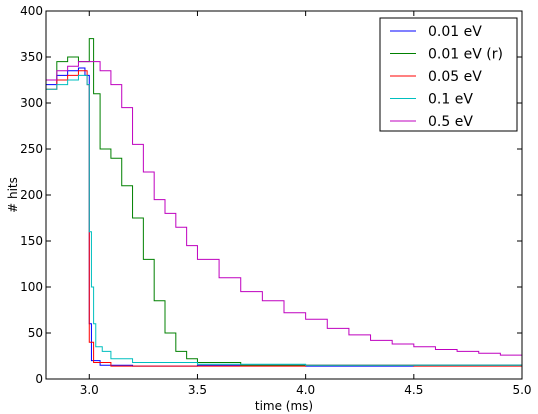  I want to click on legend: 0.01 eV 0.01 eV (r) 0.05 eV 0.1 eV 0.5 eV, so click(448, 74).